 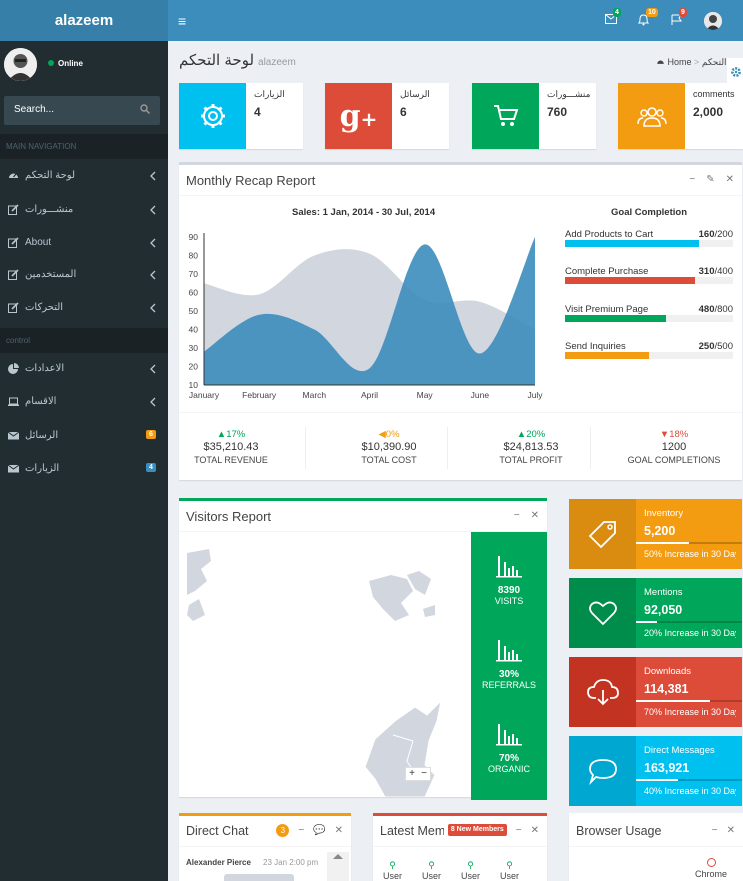 What do you see at coordinates (259, 877) in the screenshot?
I see `chat-message` at bounding box center [259, 877].